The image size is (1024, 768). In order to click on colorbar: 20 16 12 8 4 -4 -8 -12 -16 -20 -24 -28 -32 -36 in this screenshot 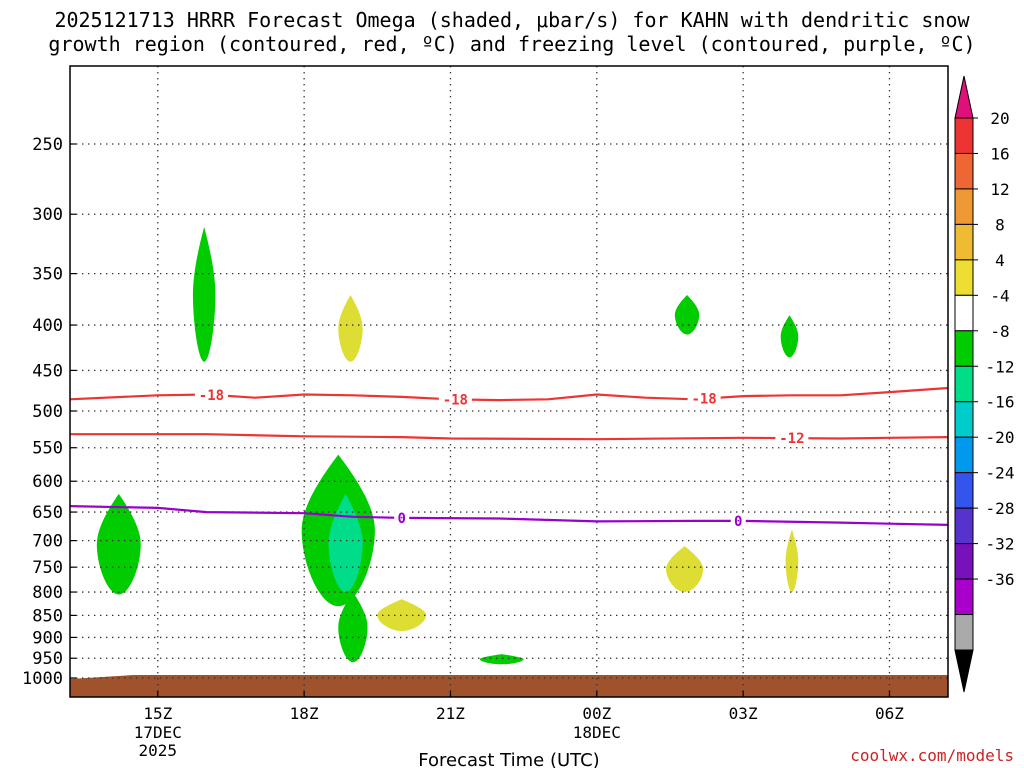, I will do `click(984, 384)`.